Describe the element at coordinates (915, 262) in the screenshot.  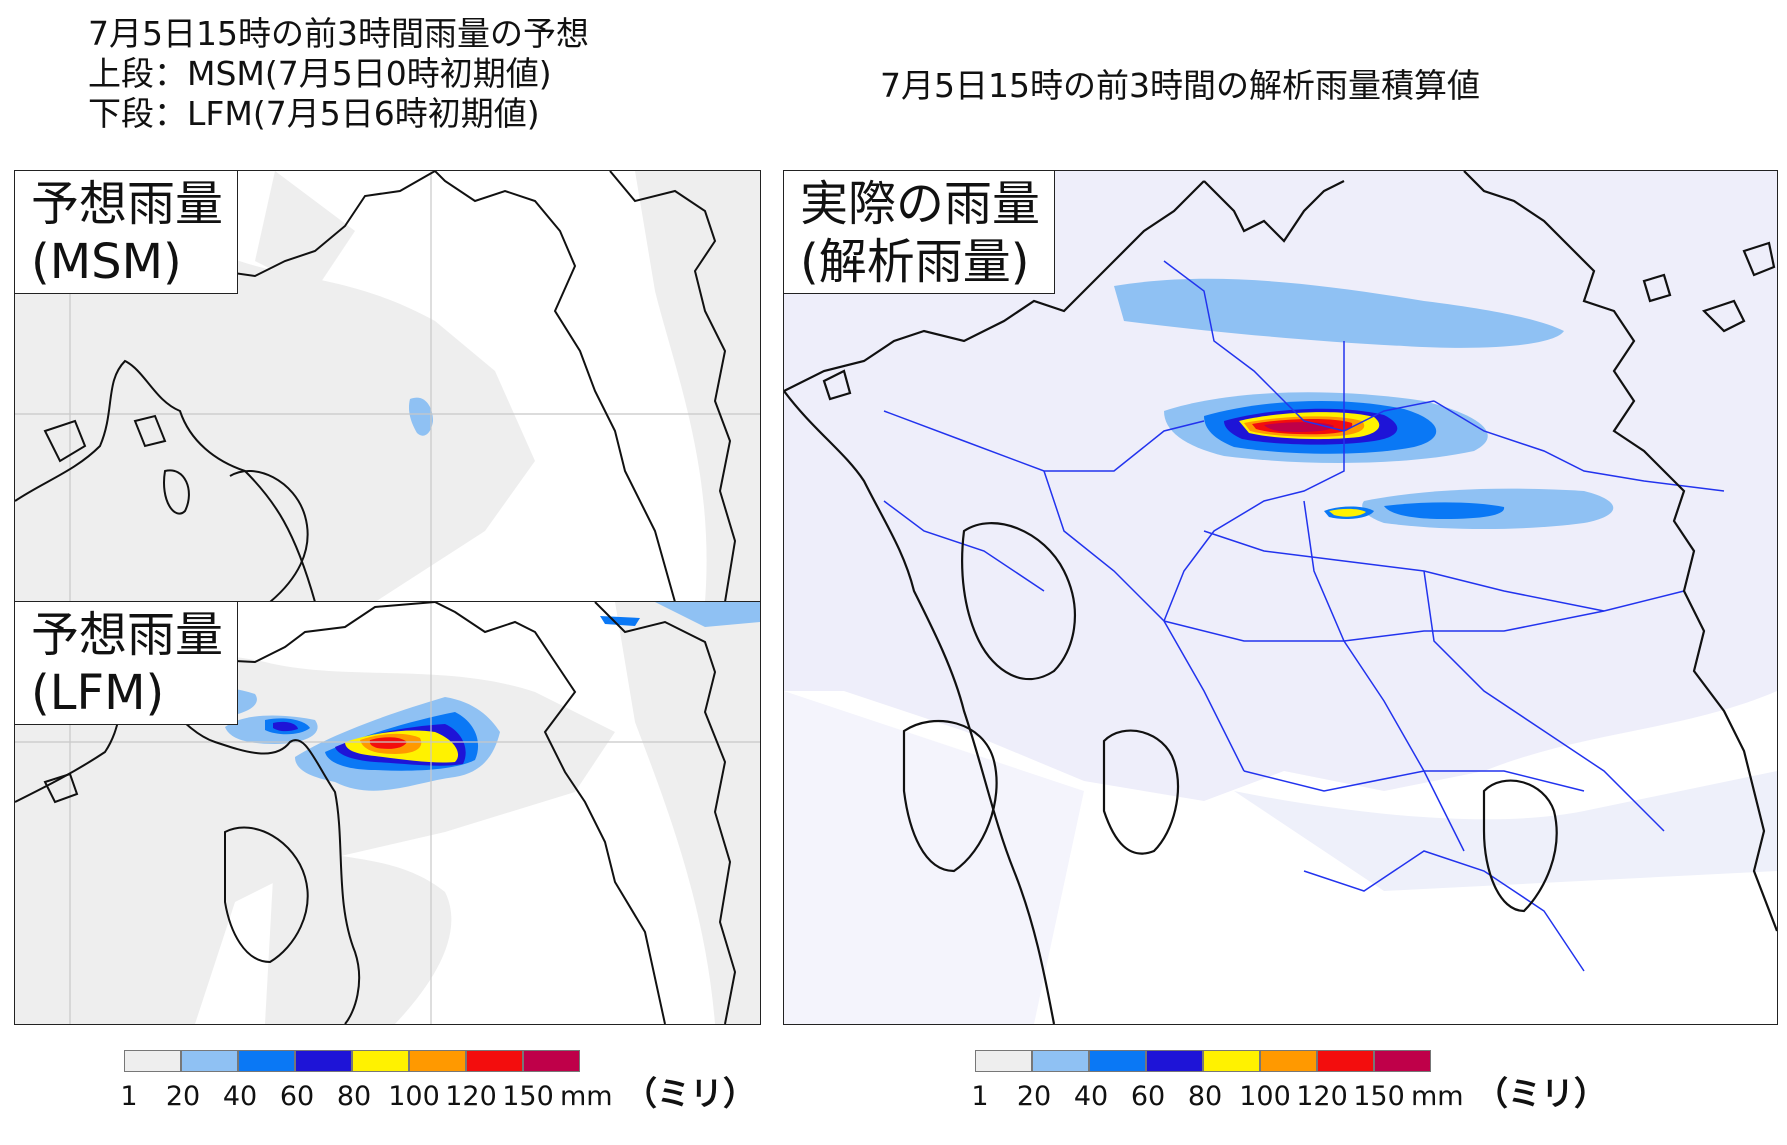
I see `analysis-label-line2: (解析雨量)` at that location.